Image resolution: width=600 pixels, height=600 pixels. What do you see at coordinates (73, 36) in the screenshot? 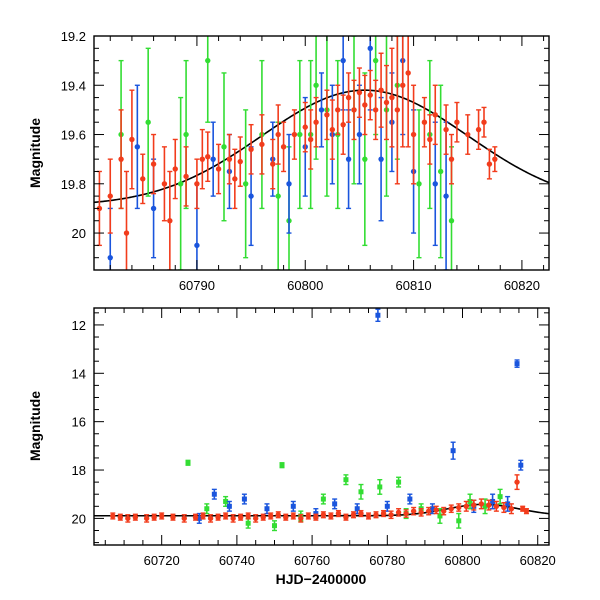
I see `y-tick-label: 19.2` at bounding box center [73, 36].